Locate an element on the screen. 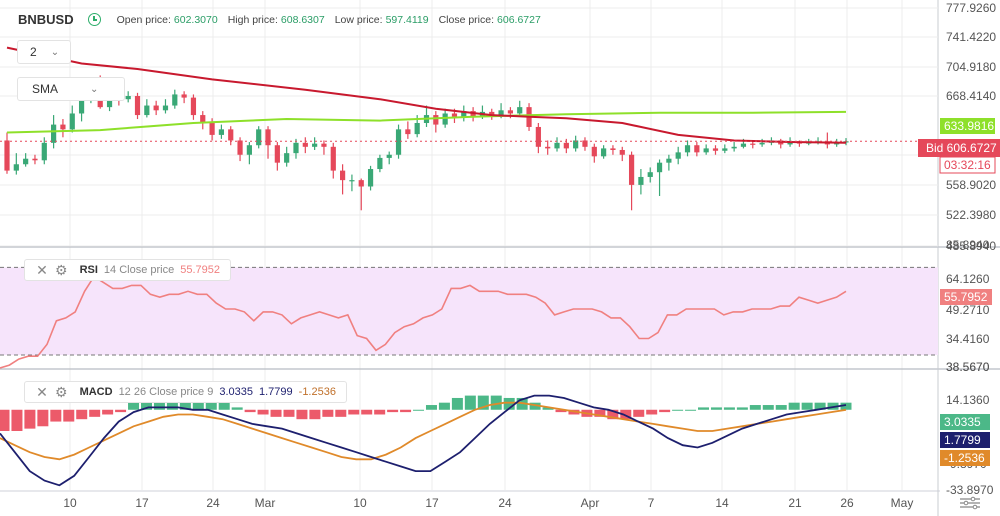 Image resolution: width=1000 pixels, height=516 pixels. cut-tick-label: 38.5670 is located at coordinates (968, 367).